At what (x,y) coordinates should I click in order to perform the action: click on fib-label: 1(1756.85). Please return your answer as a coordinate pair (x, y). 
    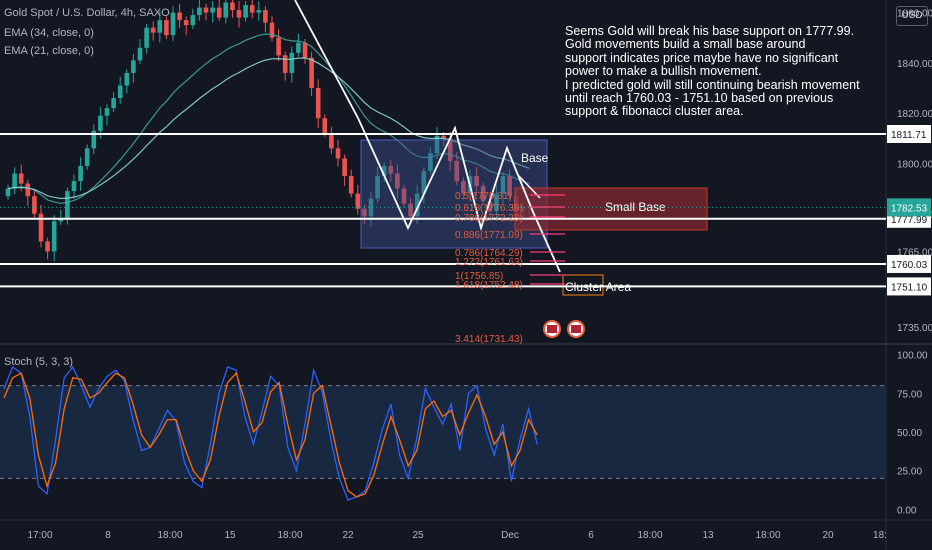
    Looking at the image, I should click on (479, 276).